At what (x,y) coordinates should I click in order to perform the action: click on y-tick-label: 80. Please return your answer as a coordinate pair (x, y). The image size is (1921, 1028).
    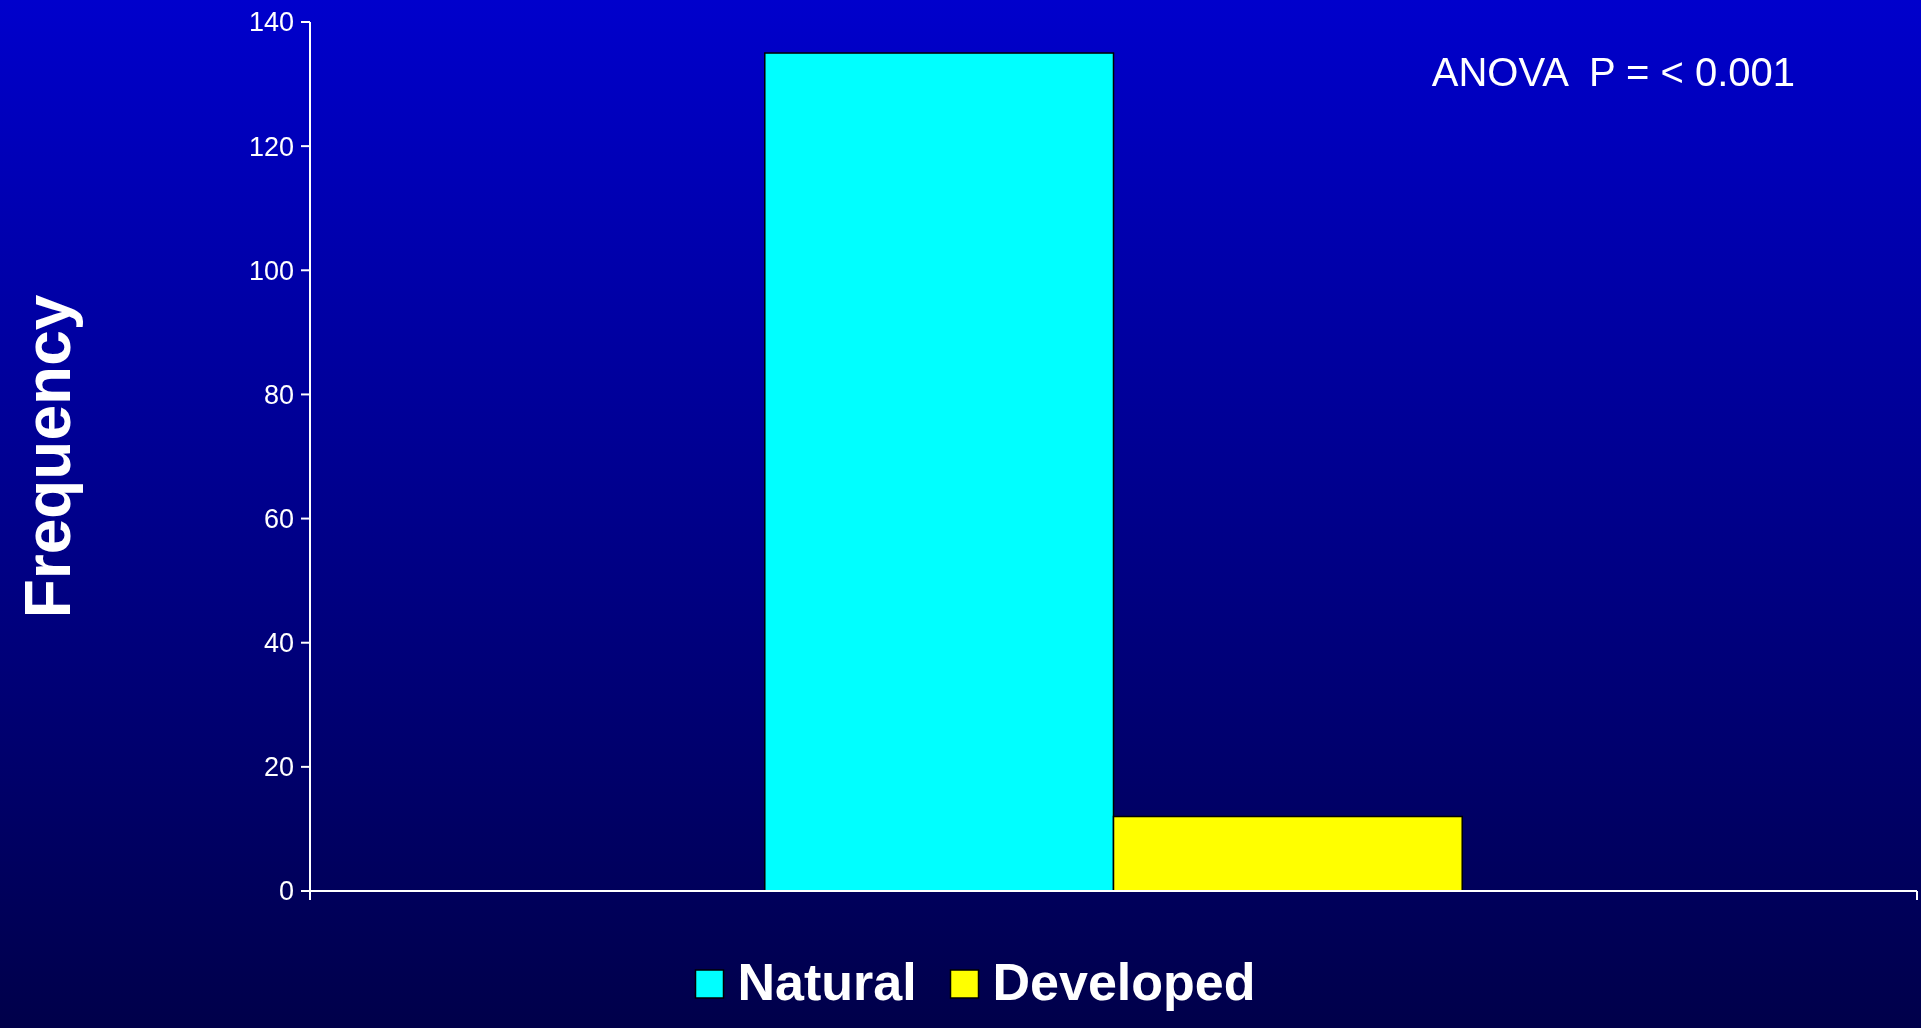
    Looking at the image, I should click on (278, 394).